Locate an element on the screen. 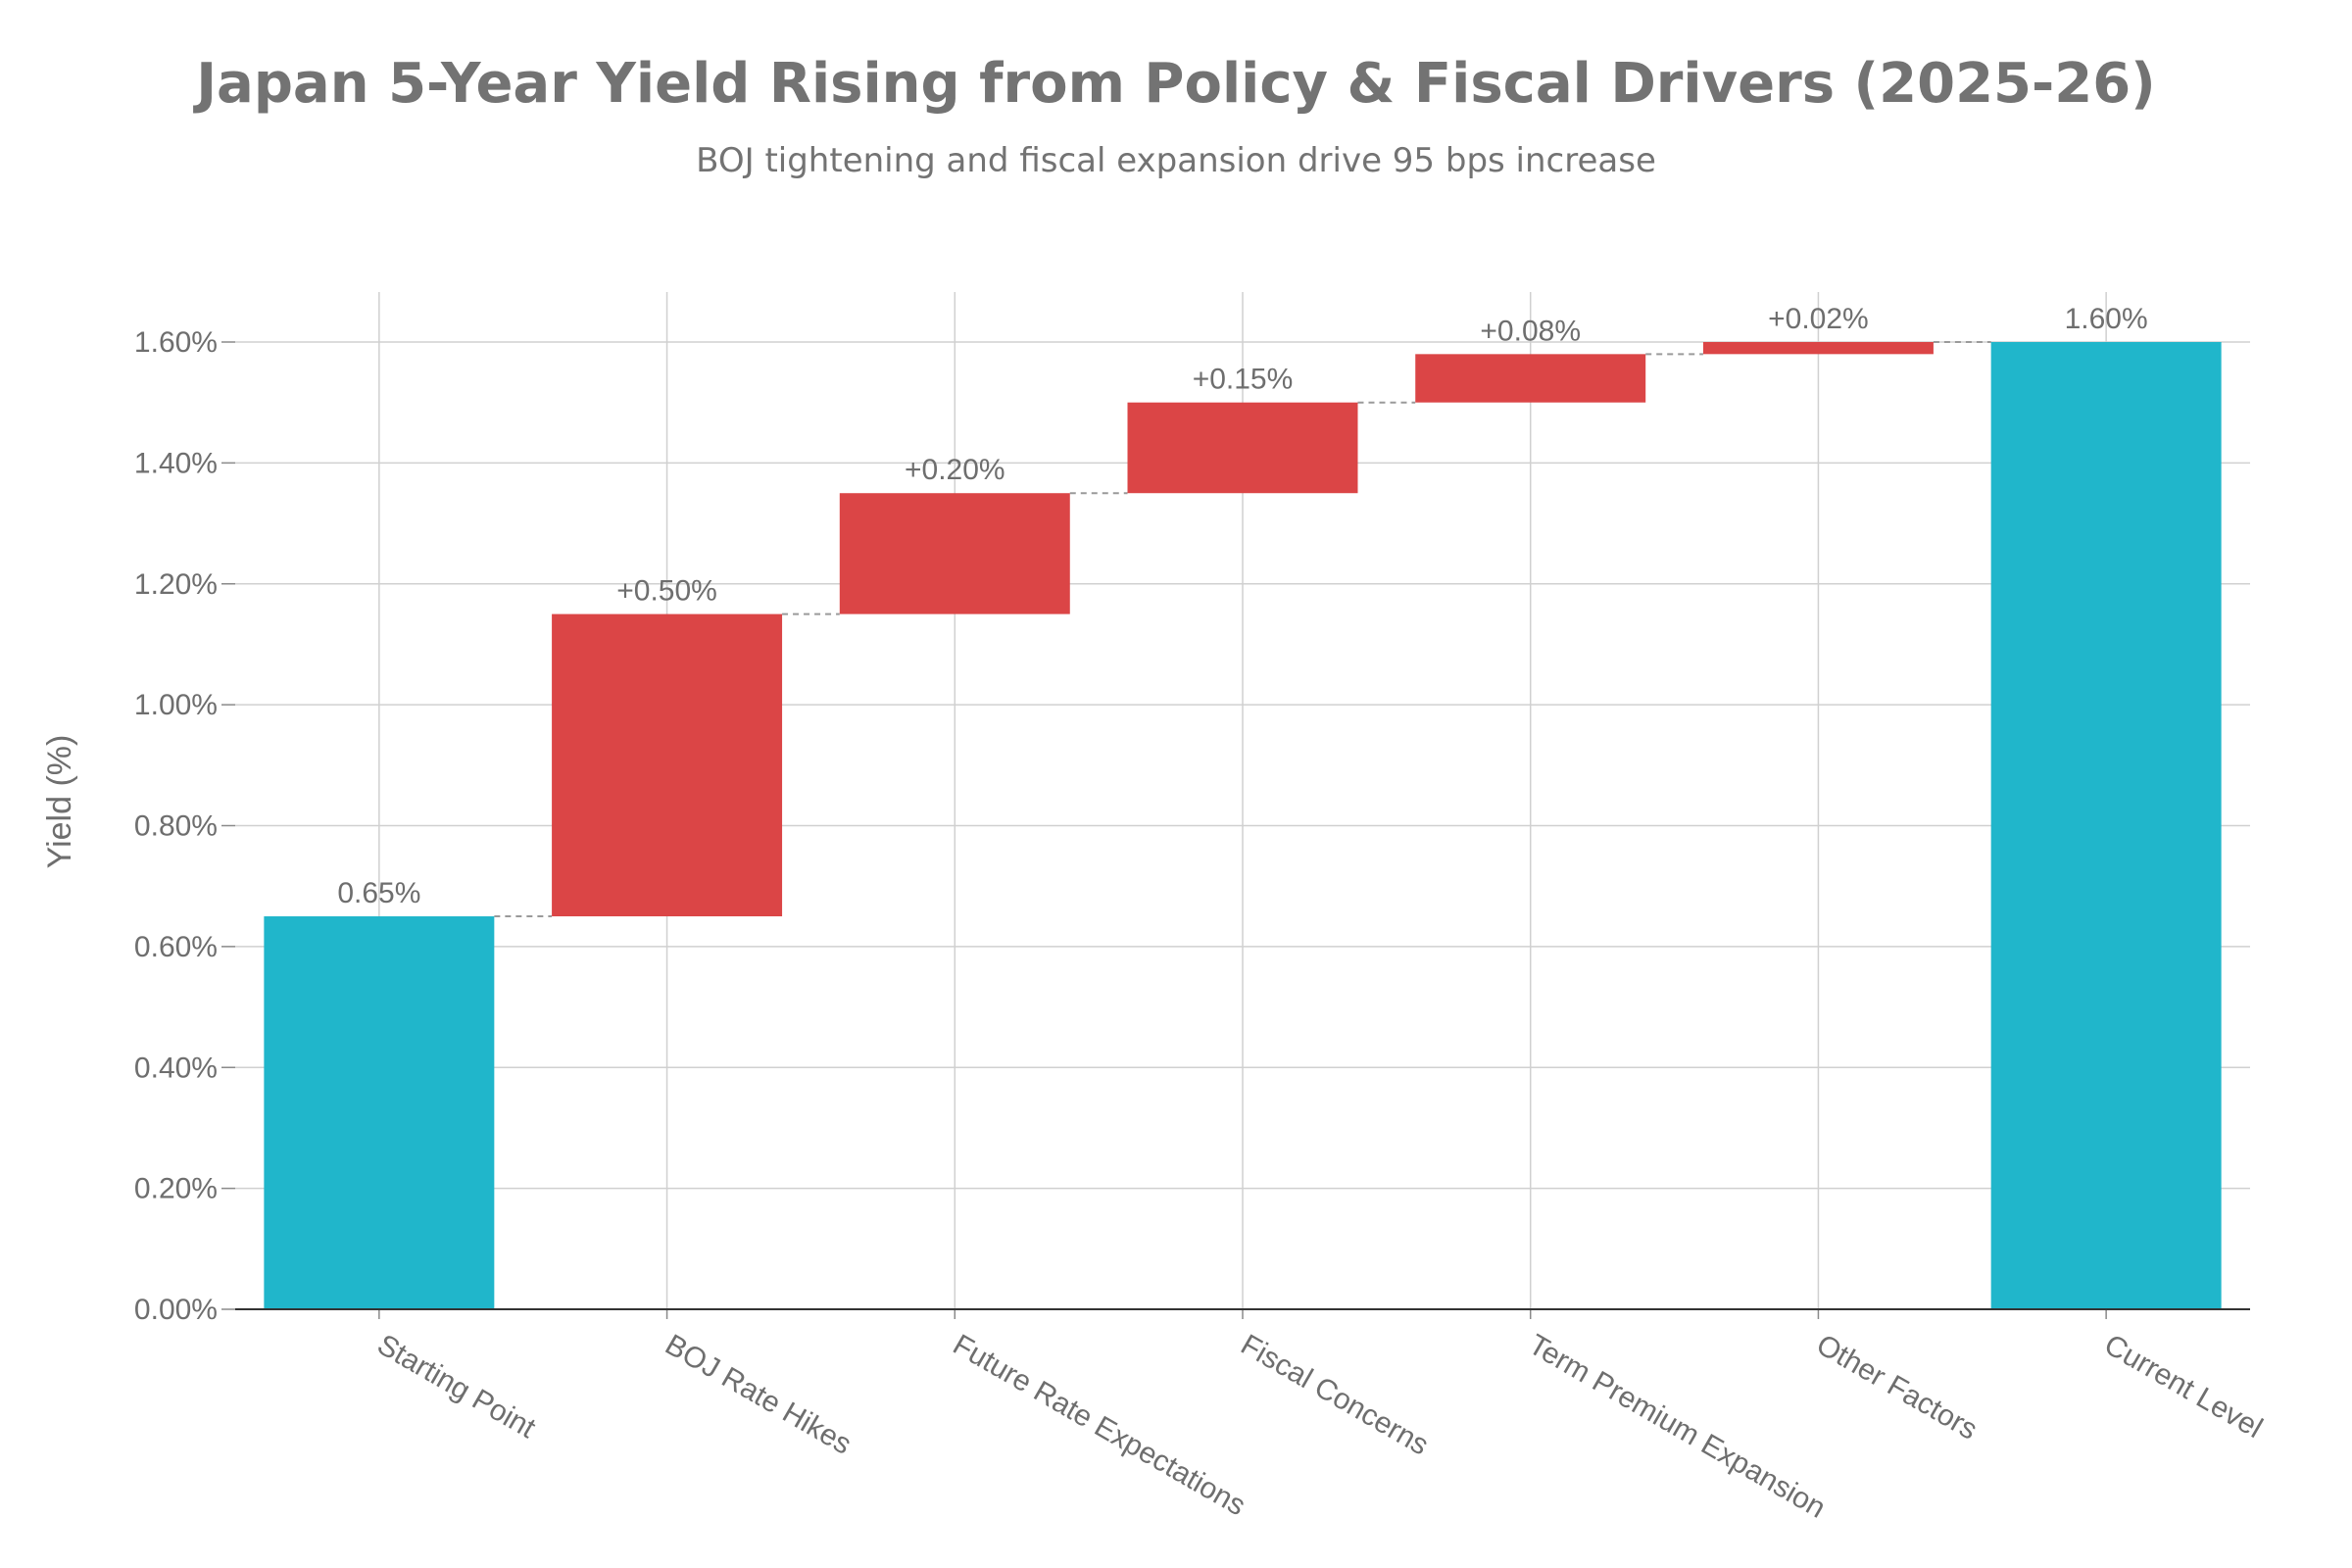  x-tick-label: Future Rate Expectations is located at coordinates (1099, 1425).